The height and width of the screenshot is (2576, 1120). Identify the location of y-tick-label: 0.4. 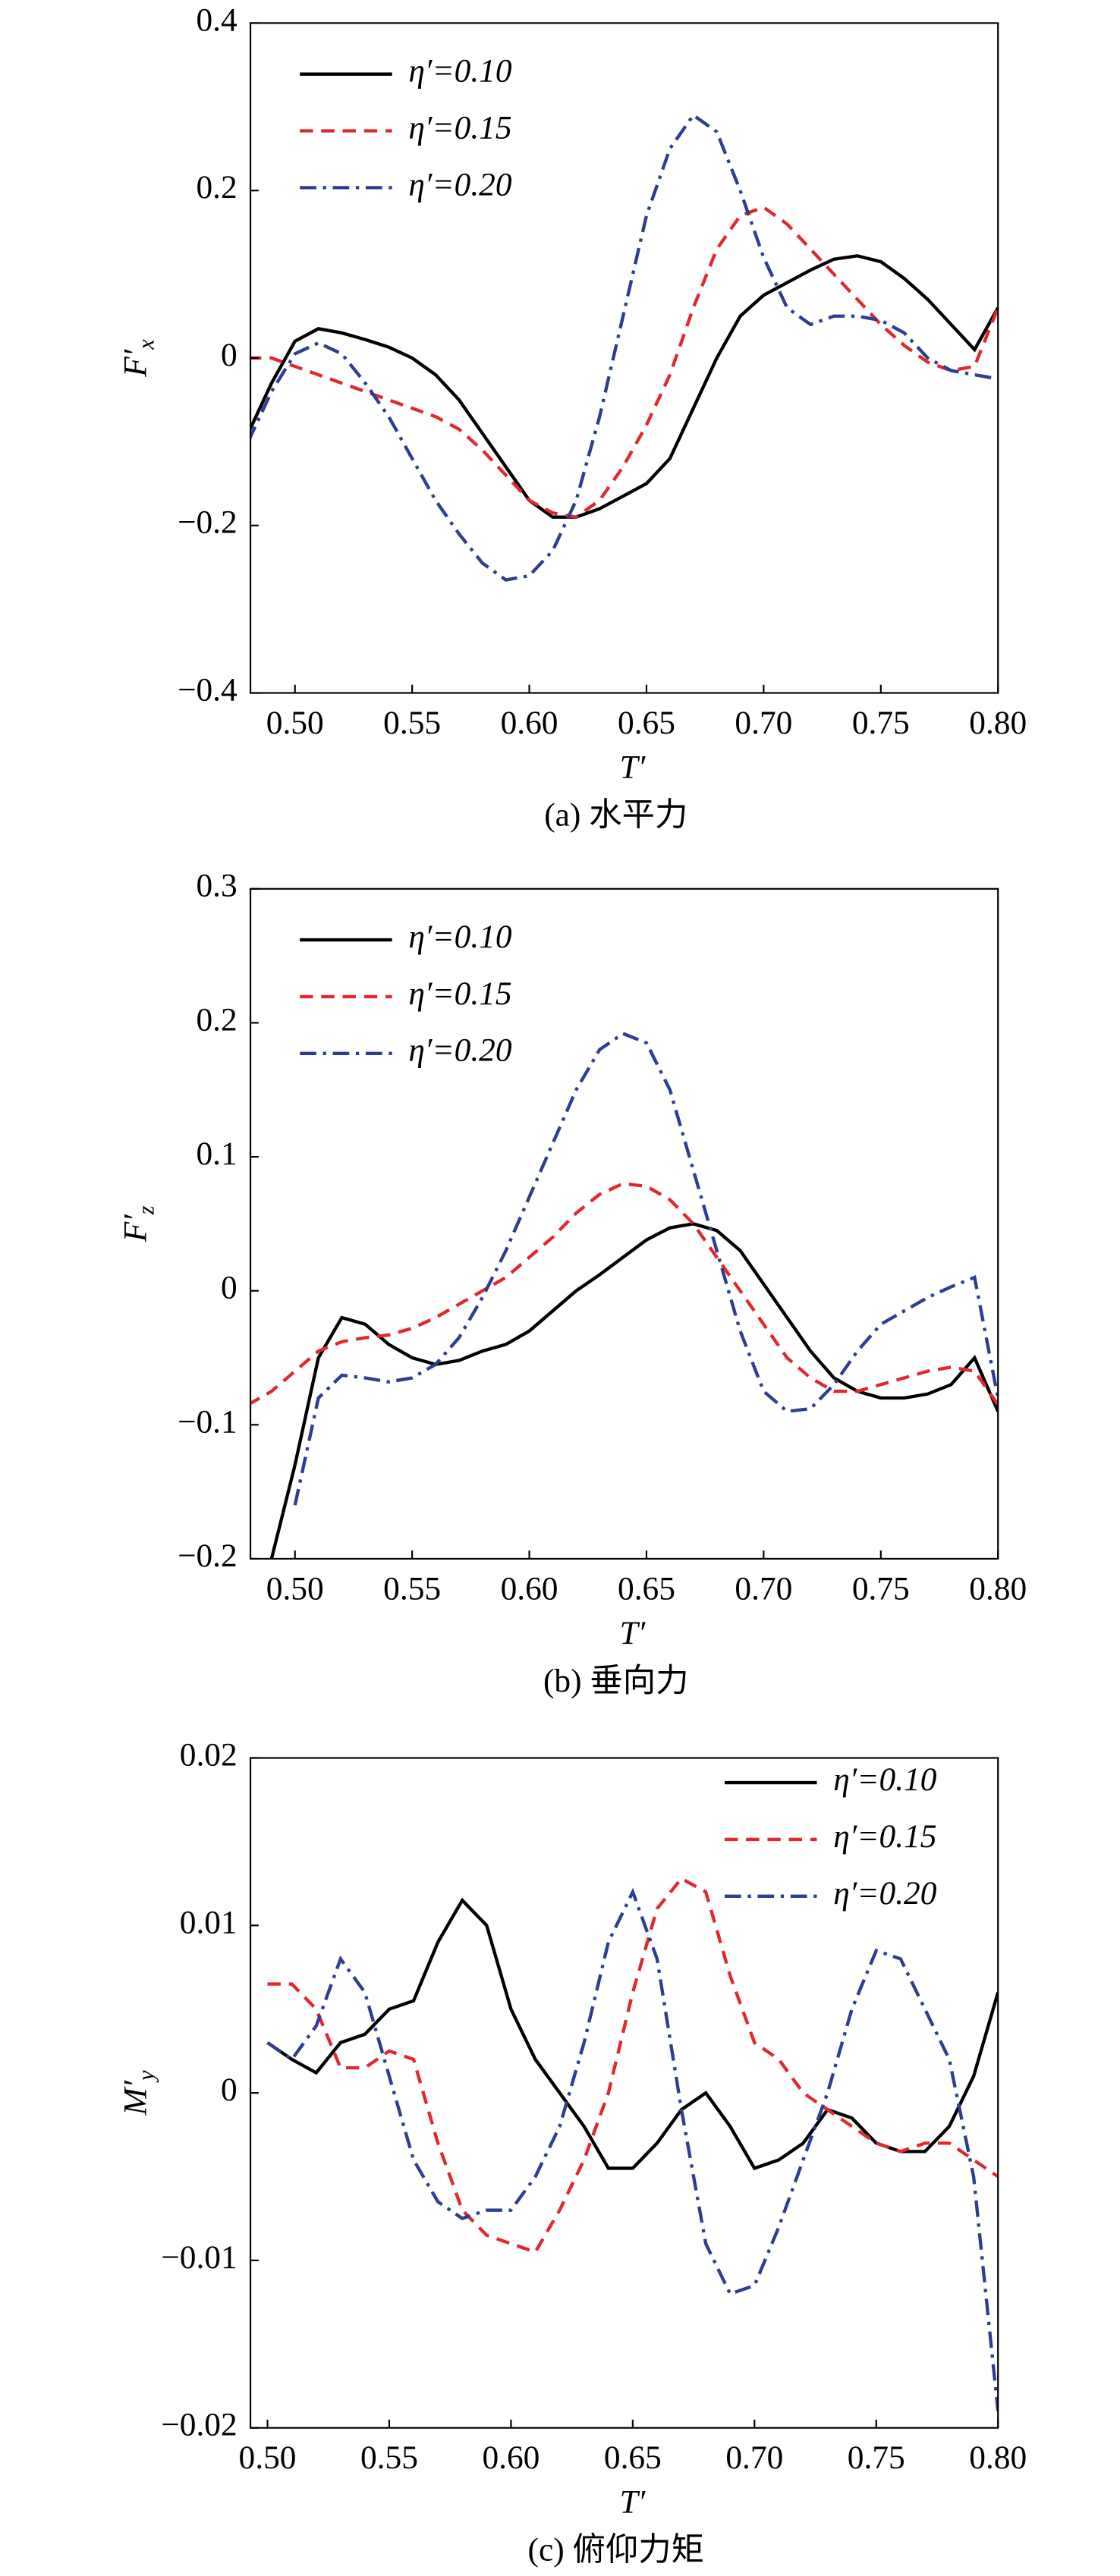
(217, 20).